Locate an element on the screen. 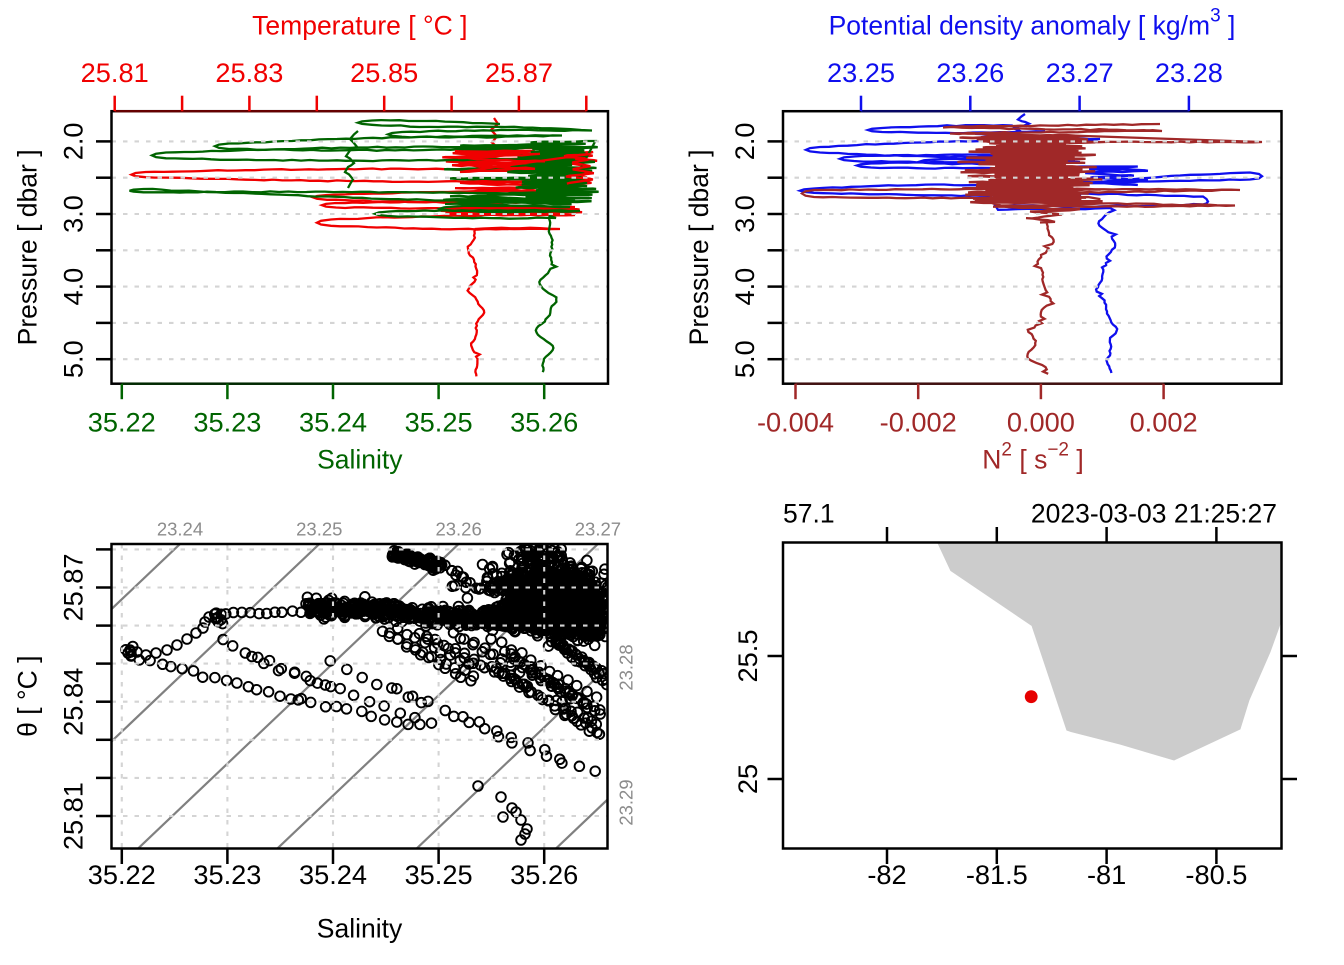 This screenshot has height=965, width=1344. svg-text: 23.29 is located at coordinates (626, 802).